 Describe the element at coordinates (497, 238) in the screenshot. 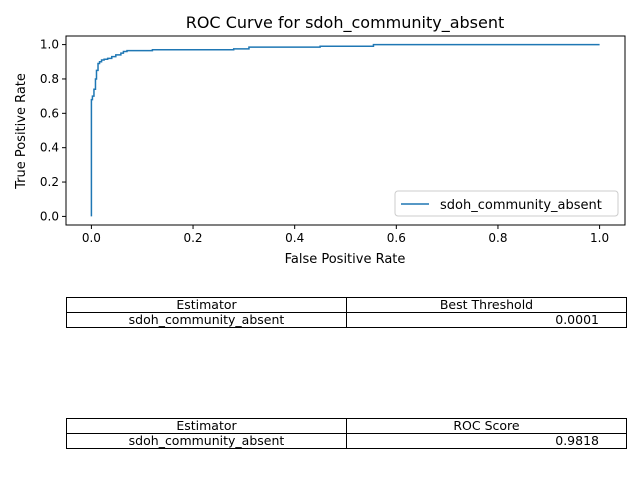

I see `x-tick-label: 0.8` at that location.